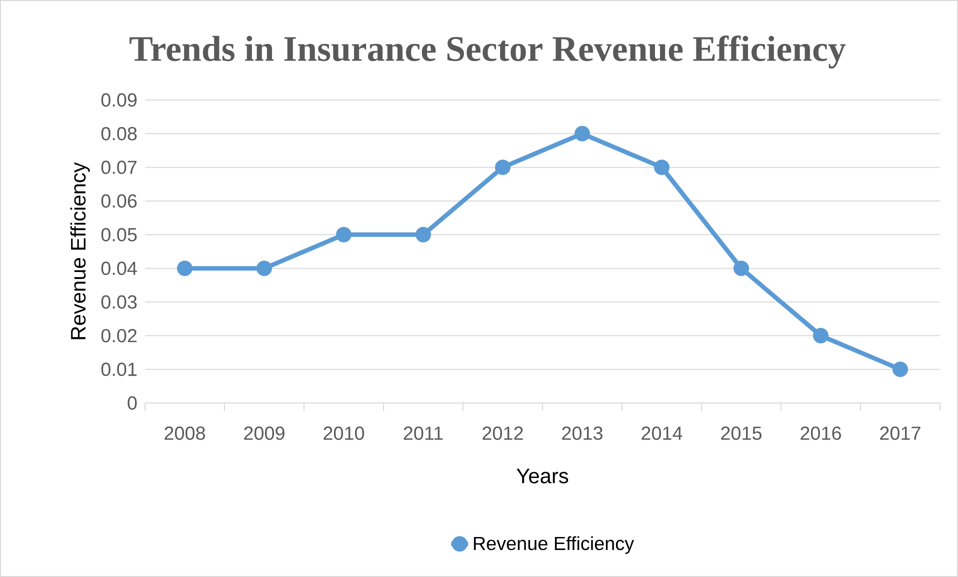 The image size is (958, 577). Describe the element at coordinates (554, 545) in the screenshot. I see `legend-label: Revenue Efficiency` at that location.